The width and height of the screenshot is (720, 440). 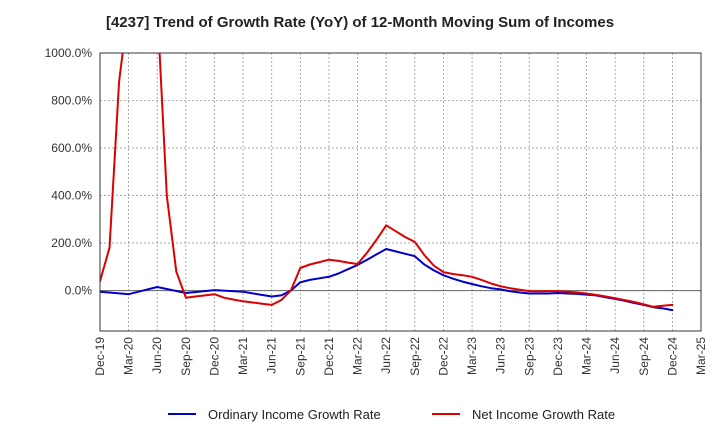 What do you see at coordinates (243, 356) in the screenshot?
I see `x-tick-label: Mar-21` at bounding box center [243, 356].